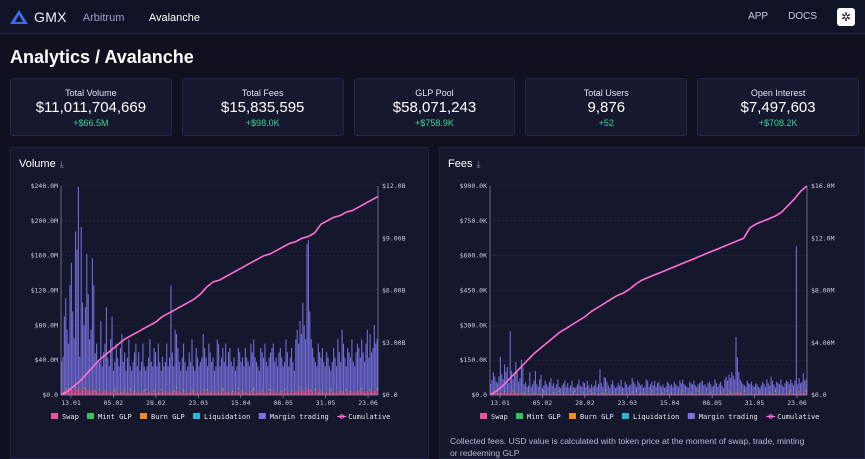 This screenshot has width=865, height=459. What do you see at coordinates (54, 416) in the screenshot?
I see `legend-swatch` at bounding box center [54, 416].